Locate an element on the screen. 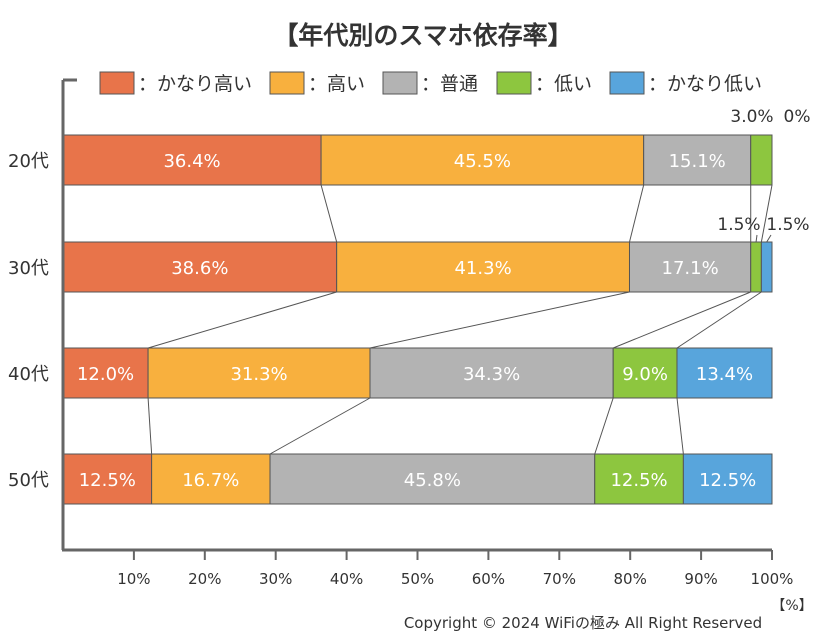 Image resolution: width=817 pixels, height=641 pixels. category-label: 20代 is located at coordinates (28, 161).